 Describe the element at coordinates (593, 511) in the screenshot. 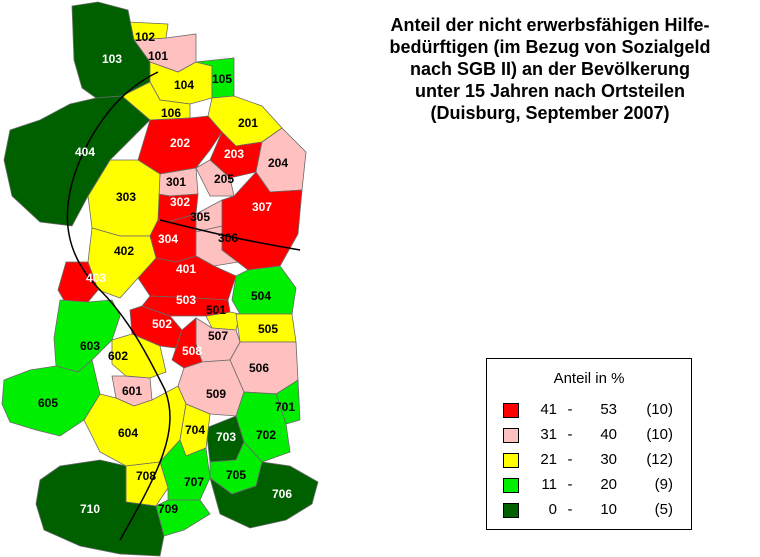

I see `legend-row: 0 - 10 (5)` at that location.